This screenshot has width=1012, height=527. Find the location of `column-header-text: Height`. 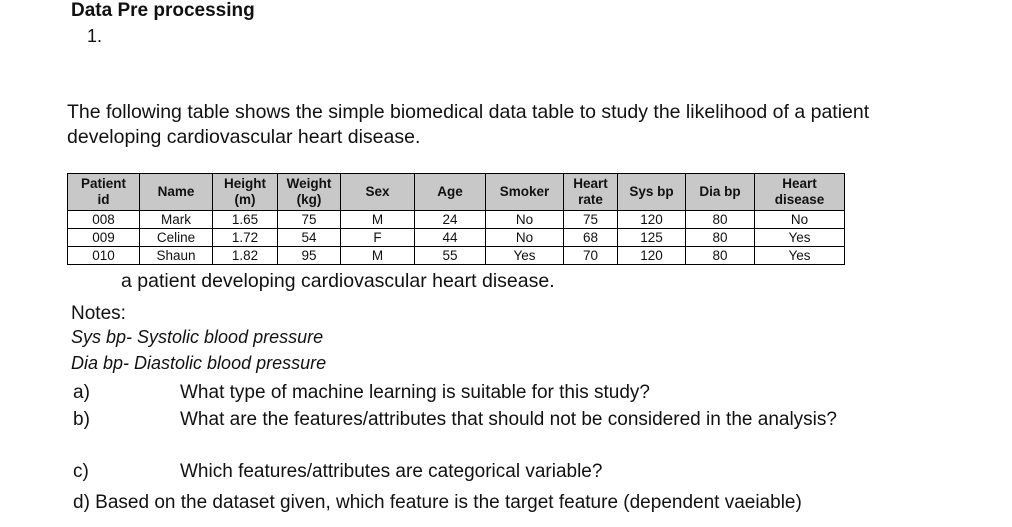

column-header-text: Height is located at coordinates (245, 183).